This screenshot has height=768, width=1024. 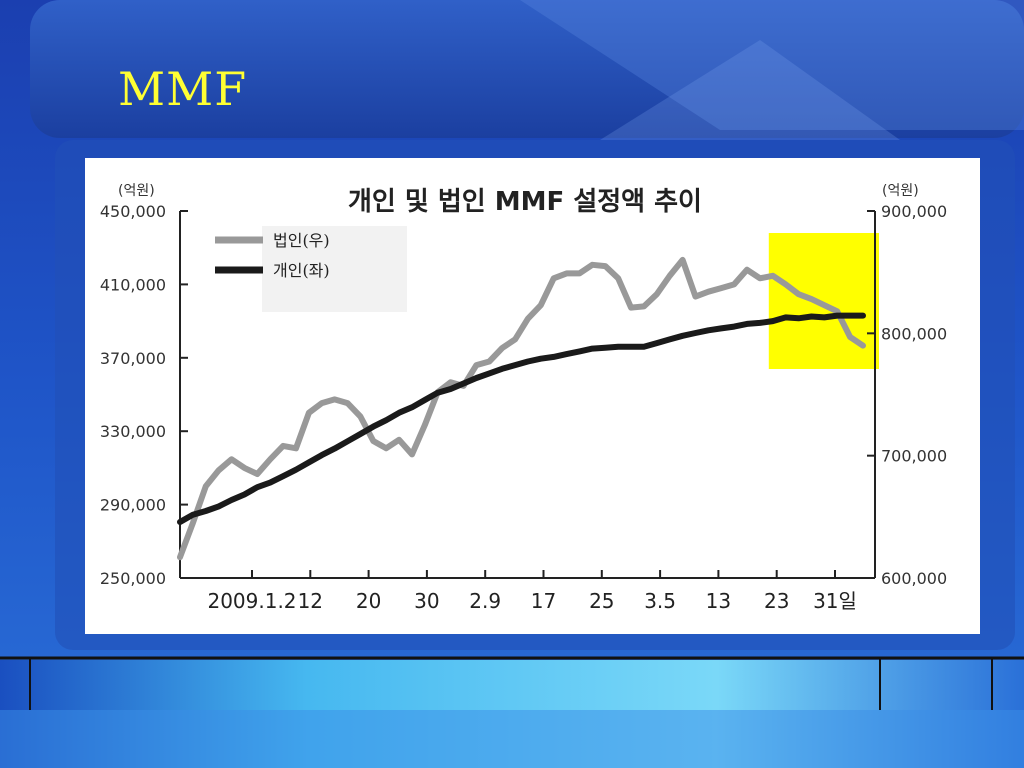 What do you see at coordinates (426, 601) in the screenshot?
I see `x-tick-label: 30` at bounding box center [426, 601].